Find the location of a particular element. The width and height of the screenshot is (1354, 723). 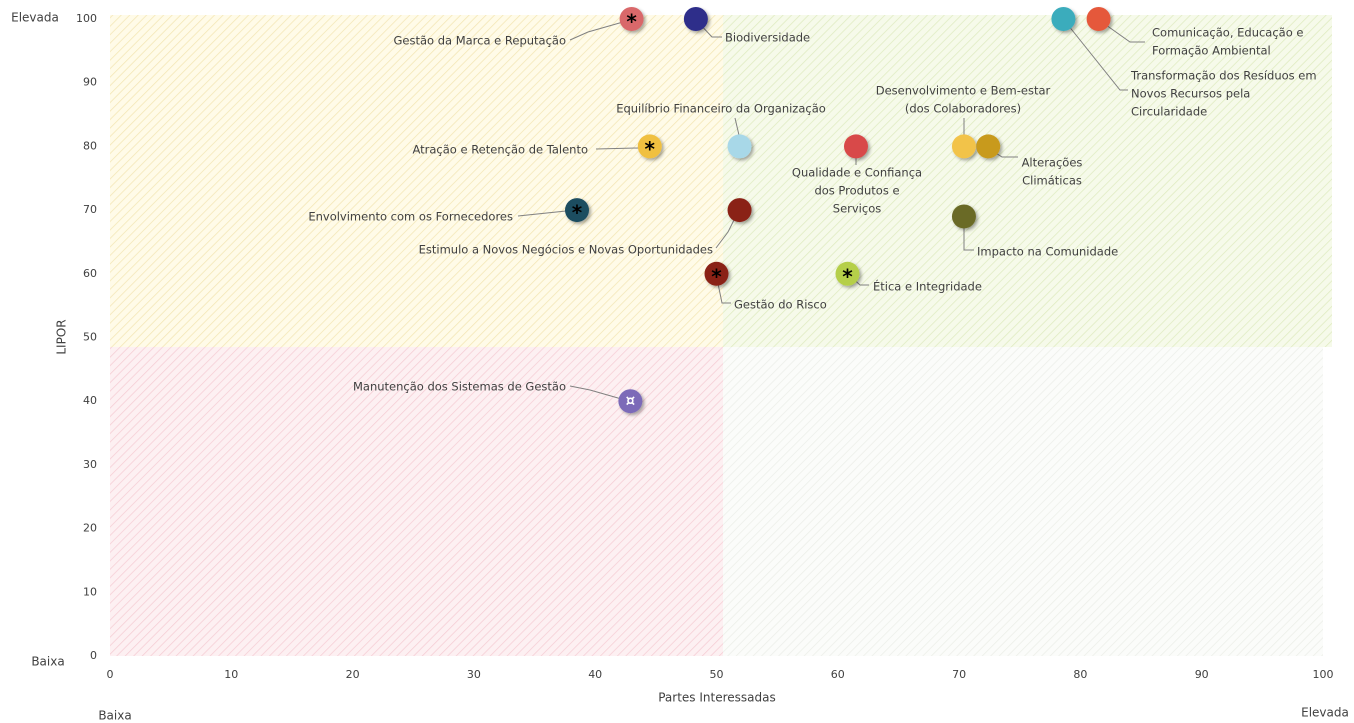

x-tick-label: 0 is located at coordinates (110, 674).